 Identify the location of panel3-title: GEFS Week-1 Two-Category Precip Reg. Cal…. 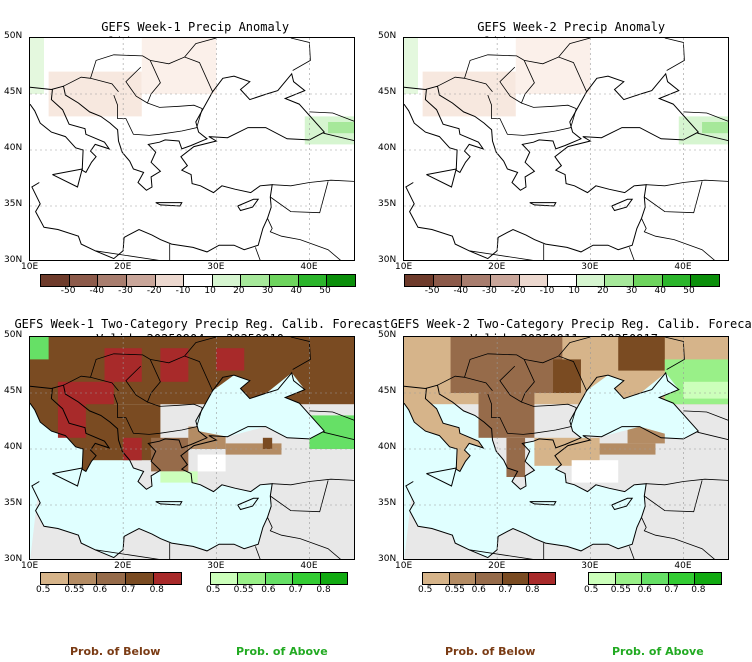
(202, 331).